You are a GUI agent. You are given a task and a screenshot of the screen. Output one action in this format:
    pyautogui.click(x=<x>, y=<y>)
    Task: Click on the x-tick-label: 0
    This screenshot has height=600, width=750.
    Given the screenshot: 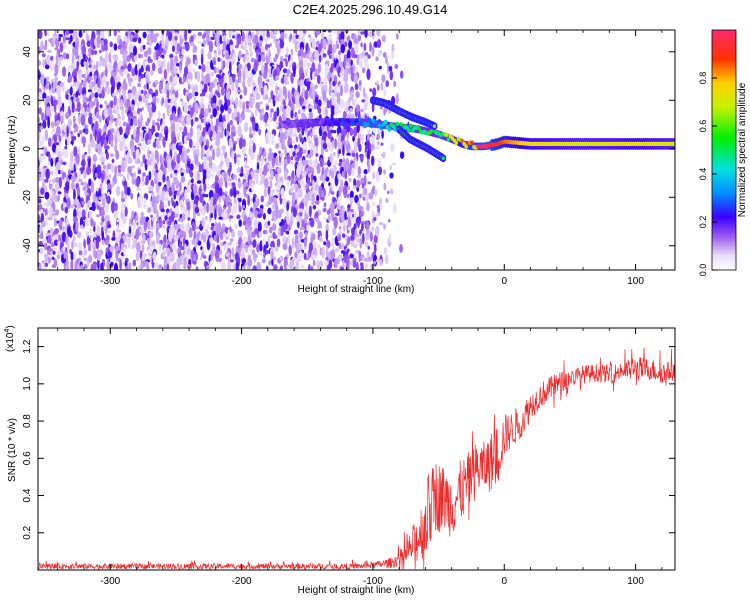 What is the action you would take?
    pyautogui.click(x=504, y=581)
    